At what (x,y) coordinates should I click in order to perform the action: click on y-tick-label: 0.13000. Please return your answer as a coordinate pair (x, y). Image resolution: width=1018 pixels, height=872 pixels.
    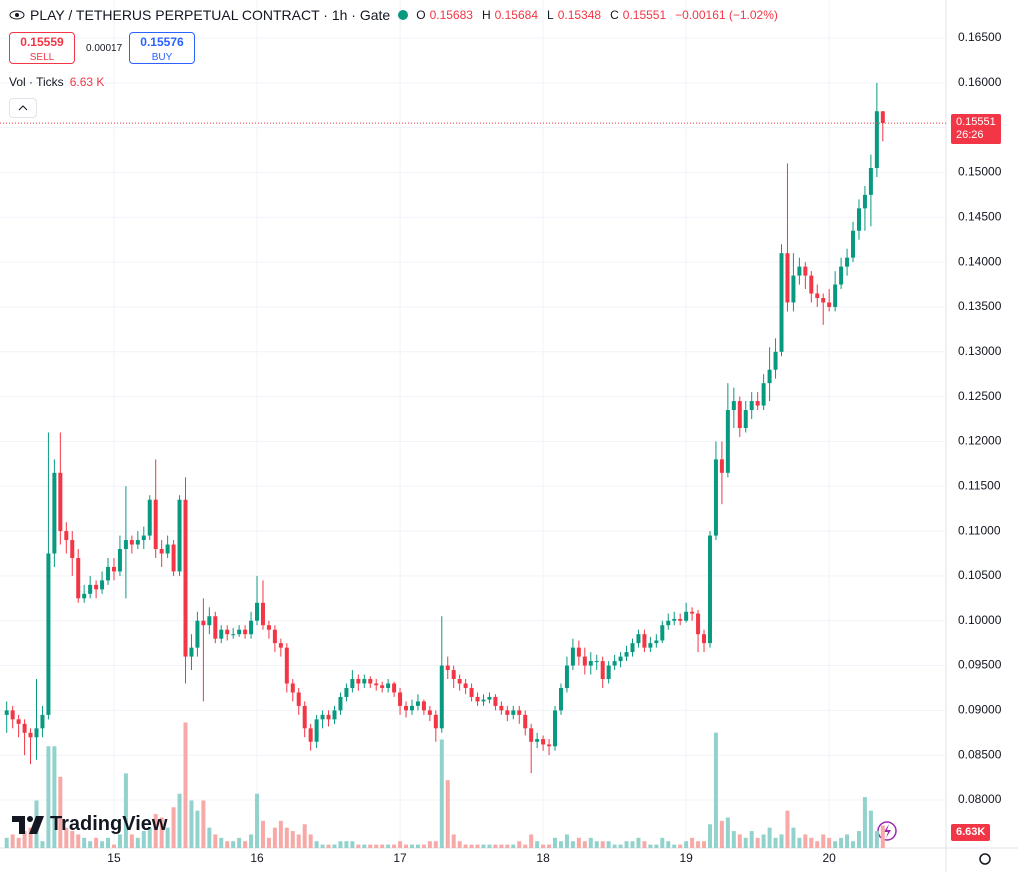
    Looking at the image, I should click on (980, 351).